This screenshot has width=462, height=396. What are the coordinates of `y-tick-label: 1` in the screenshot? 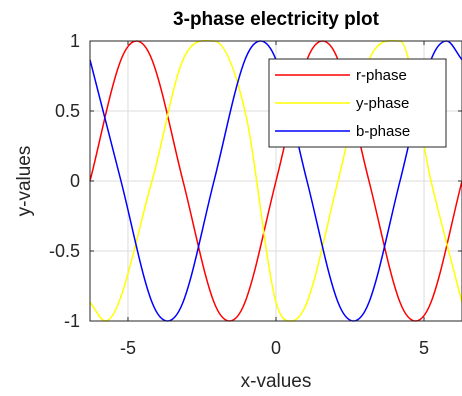 It's located at (75, 41).